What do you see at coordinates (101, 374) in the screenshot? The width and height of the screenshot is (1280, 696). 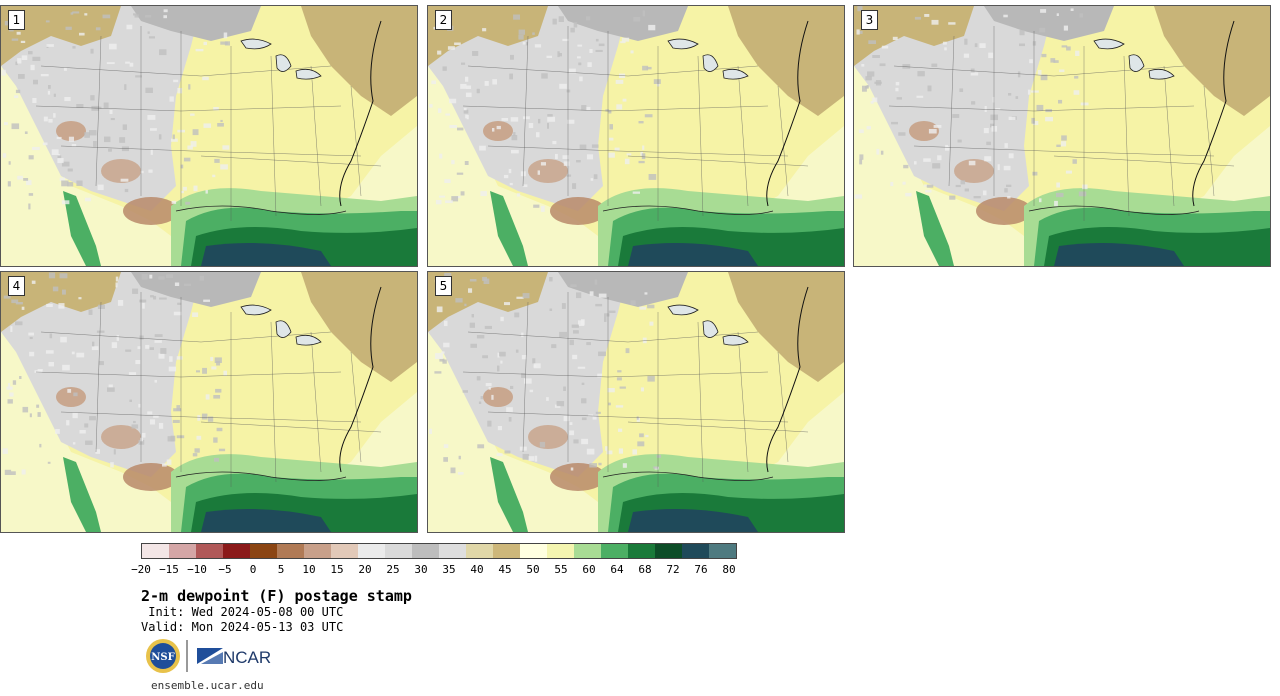 I see `land-dry-west` at bounding box center [101, 374].